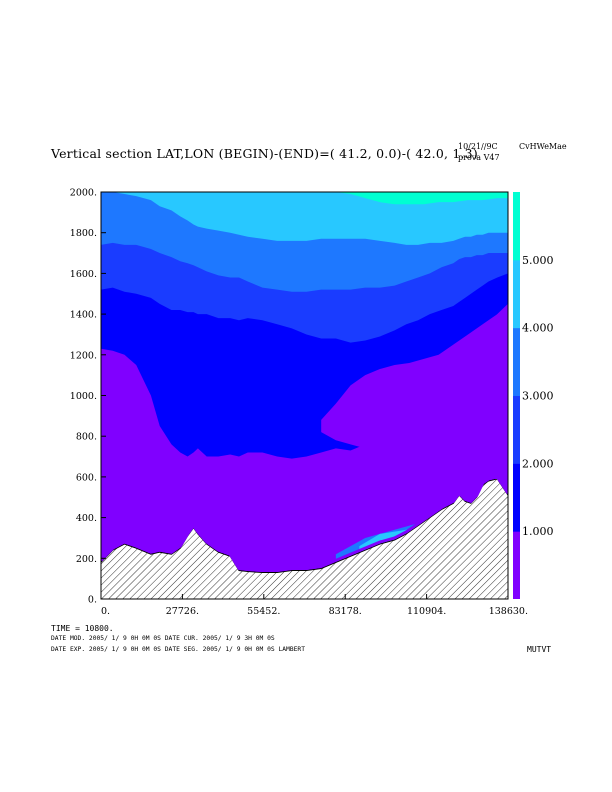 This screenshot has width=612, height=792. Describe the element at coordinates (83, 355) in the screenshot. I see `y-tick-label: 1200.` at that location.